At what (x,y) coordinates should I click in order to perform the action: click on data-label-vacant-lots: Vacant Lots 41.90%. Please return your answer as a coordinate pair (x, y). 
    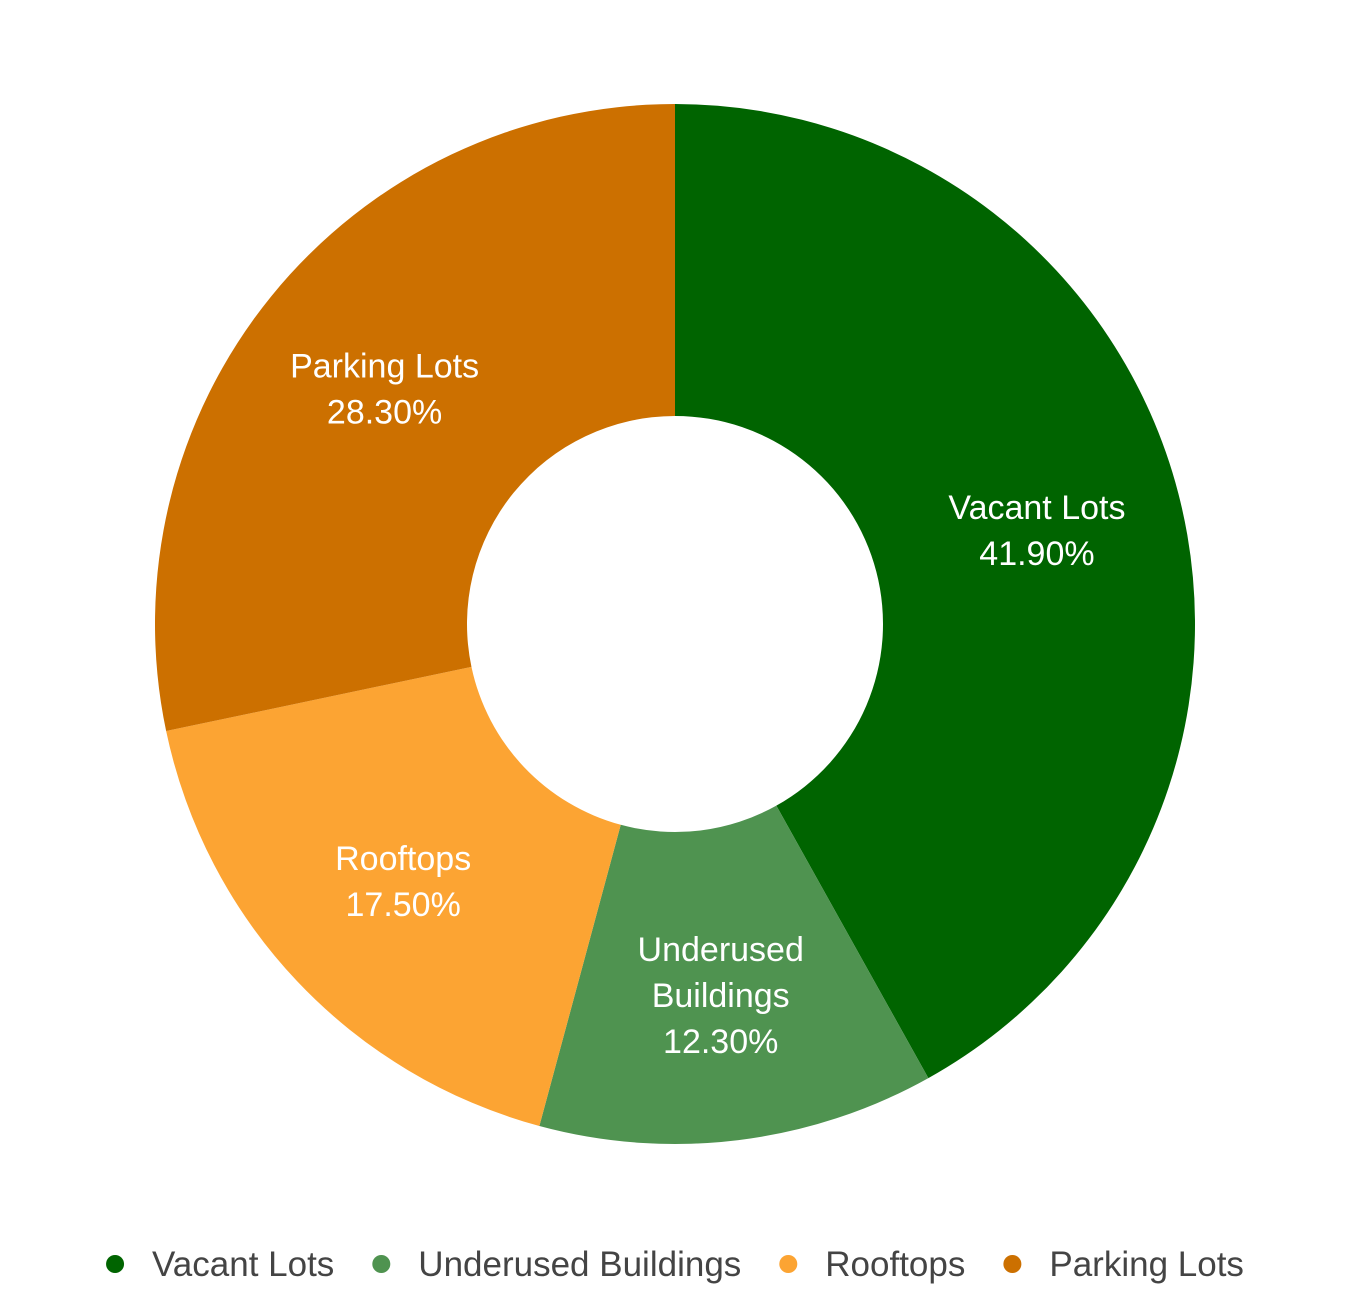
    Looking at the image, I should click on (1036, 531).